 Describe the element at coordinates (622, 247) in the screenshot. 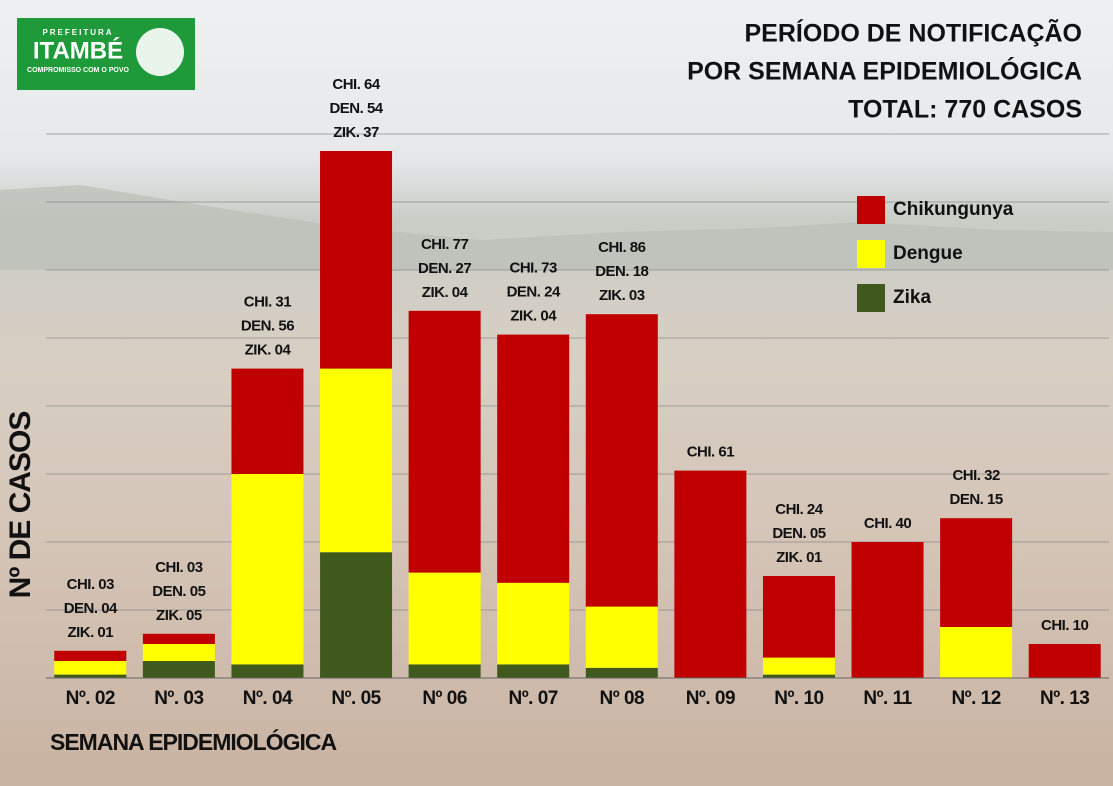

I see `value-label: CHI. 86` at that location.